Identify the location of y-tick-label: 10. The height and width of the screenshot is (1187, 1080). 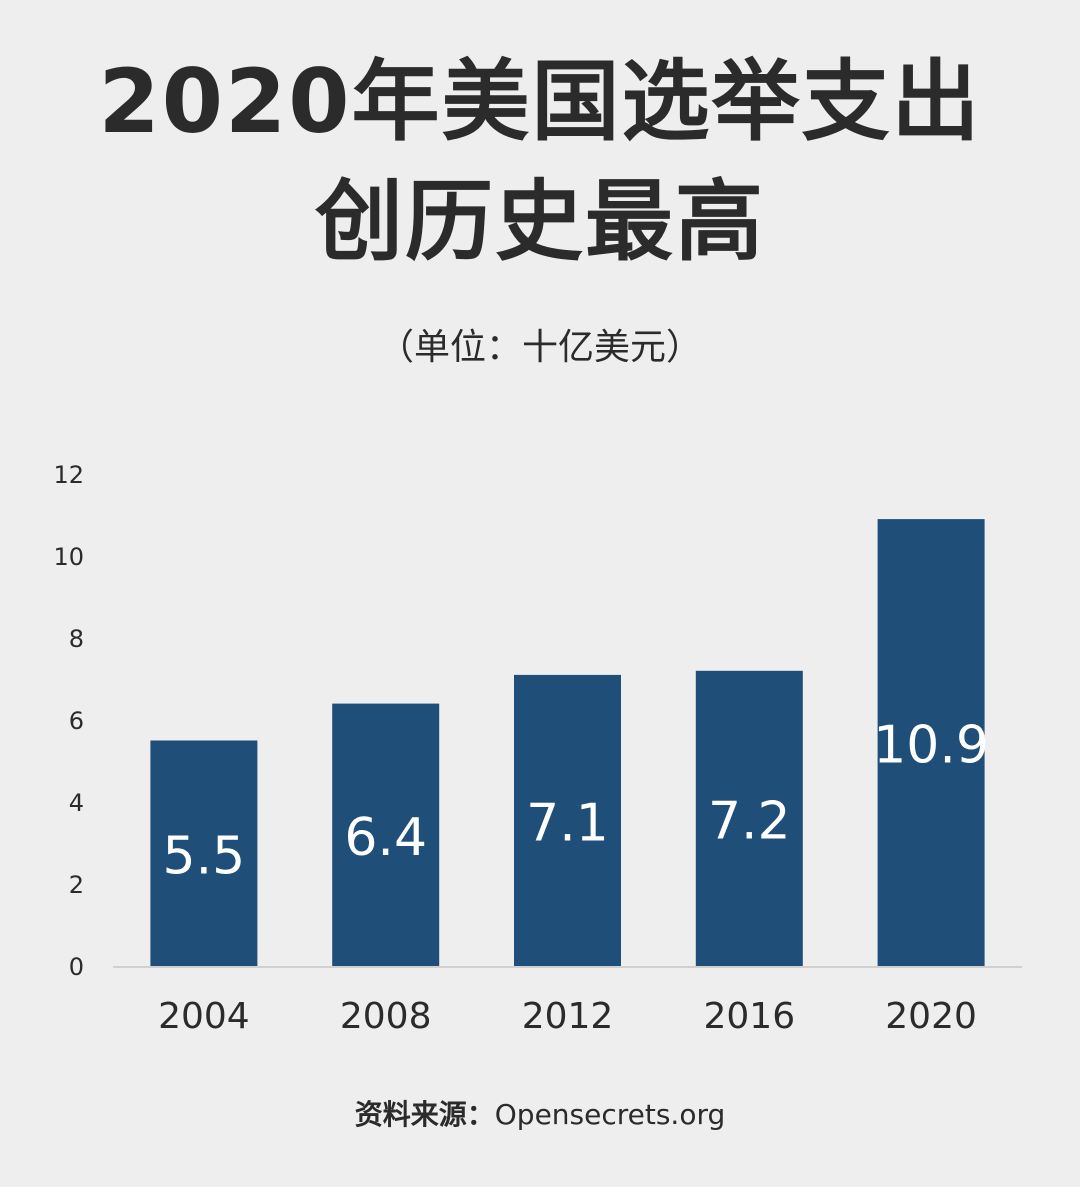
(68, 557).